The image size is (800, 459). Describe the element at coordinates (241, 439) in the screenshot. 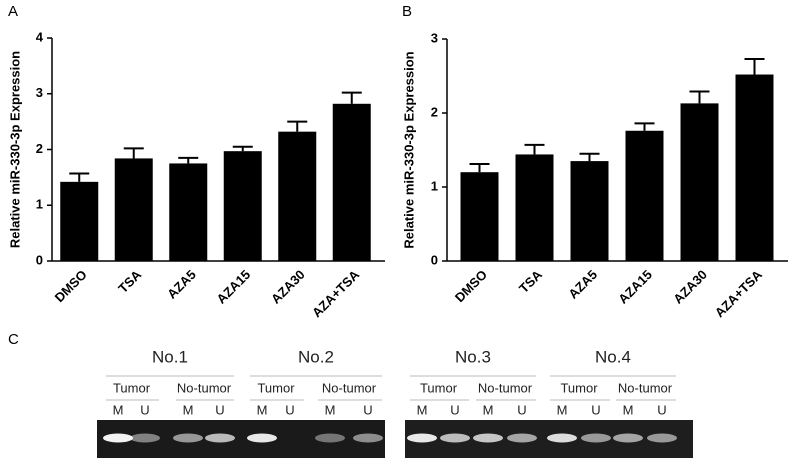

I see `gel-image` at that location.